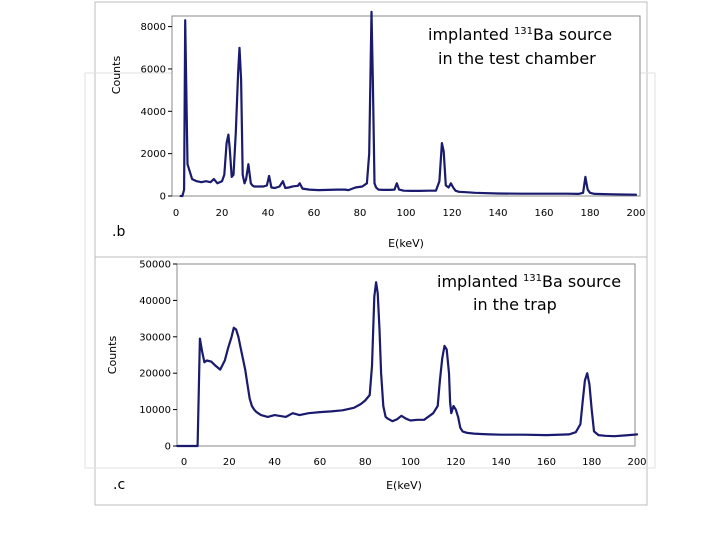 Image resolution: width=720 pixels, height=540 pixels. I want to click on y-tick-label: 50000, so click(155, 265).